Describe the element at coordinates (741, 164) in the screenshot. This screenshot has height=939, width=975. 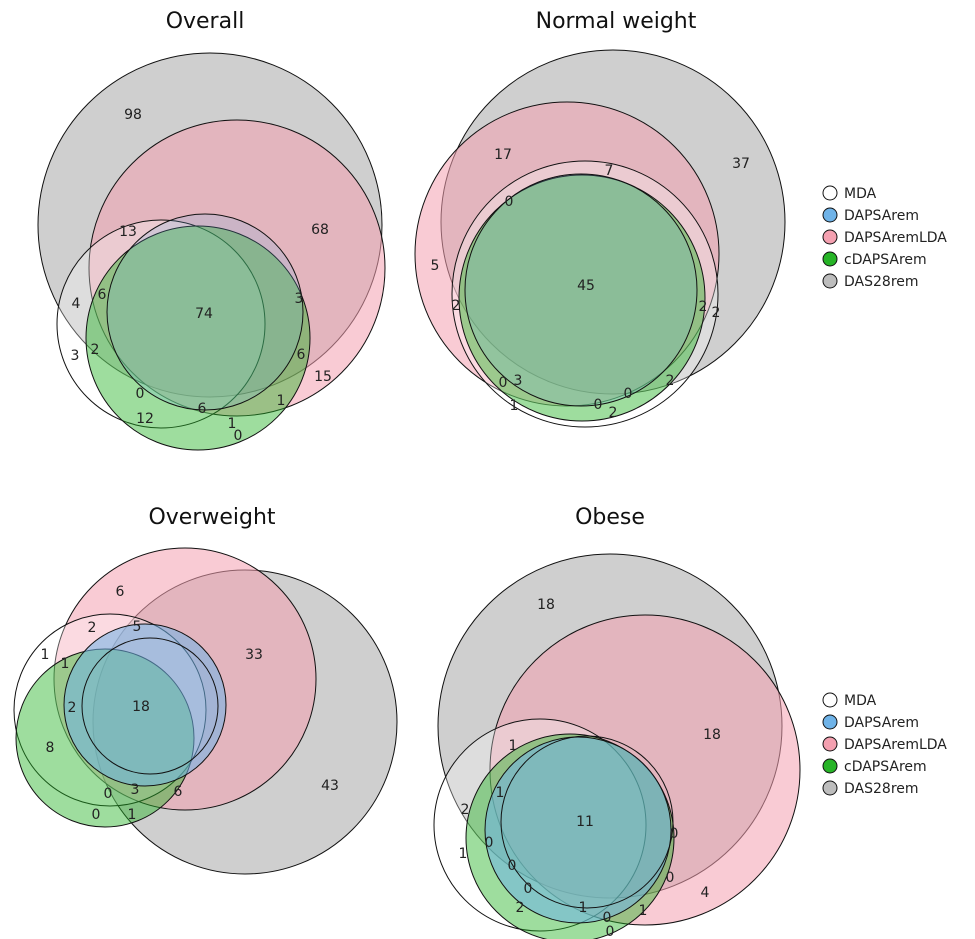
I see `region-label: 37` at that location.